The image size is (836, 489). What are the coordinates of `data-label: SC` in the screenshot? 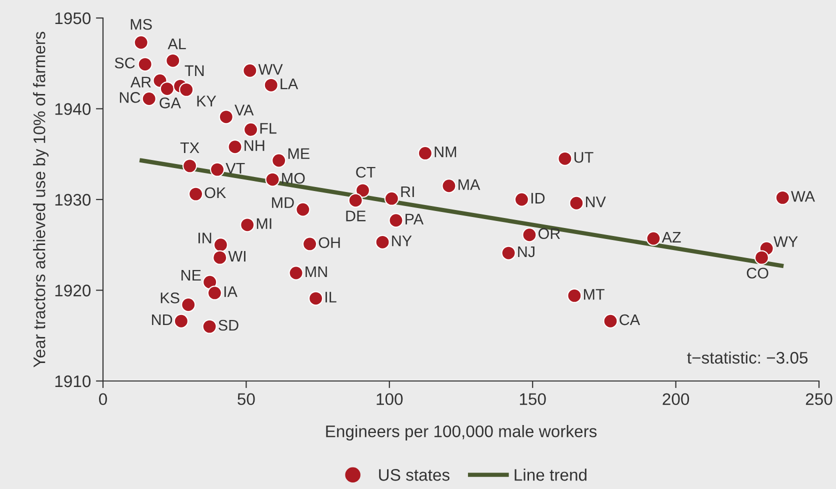 It's located at (124, 63).